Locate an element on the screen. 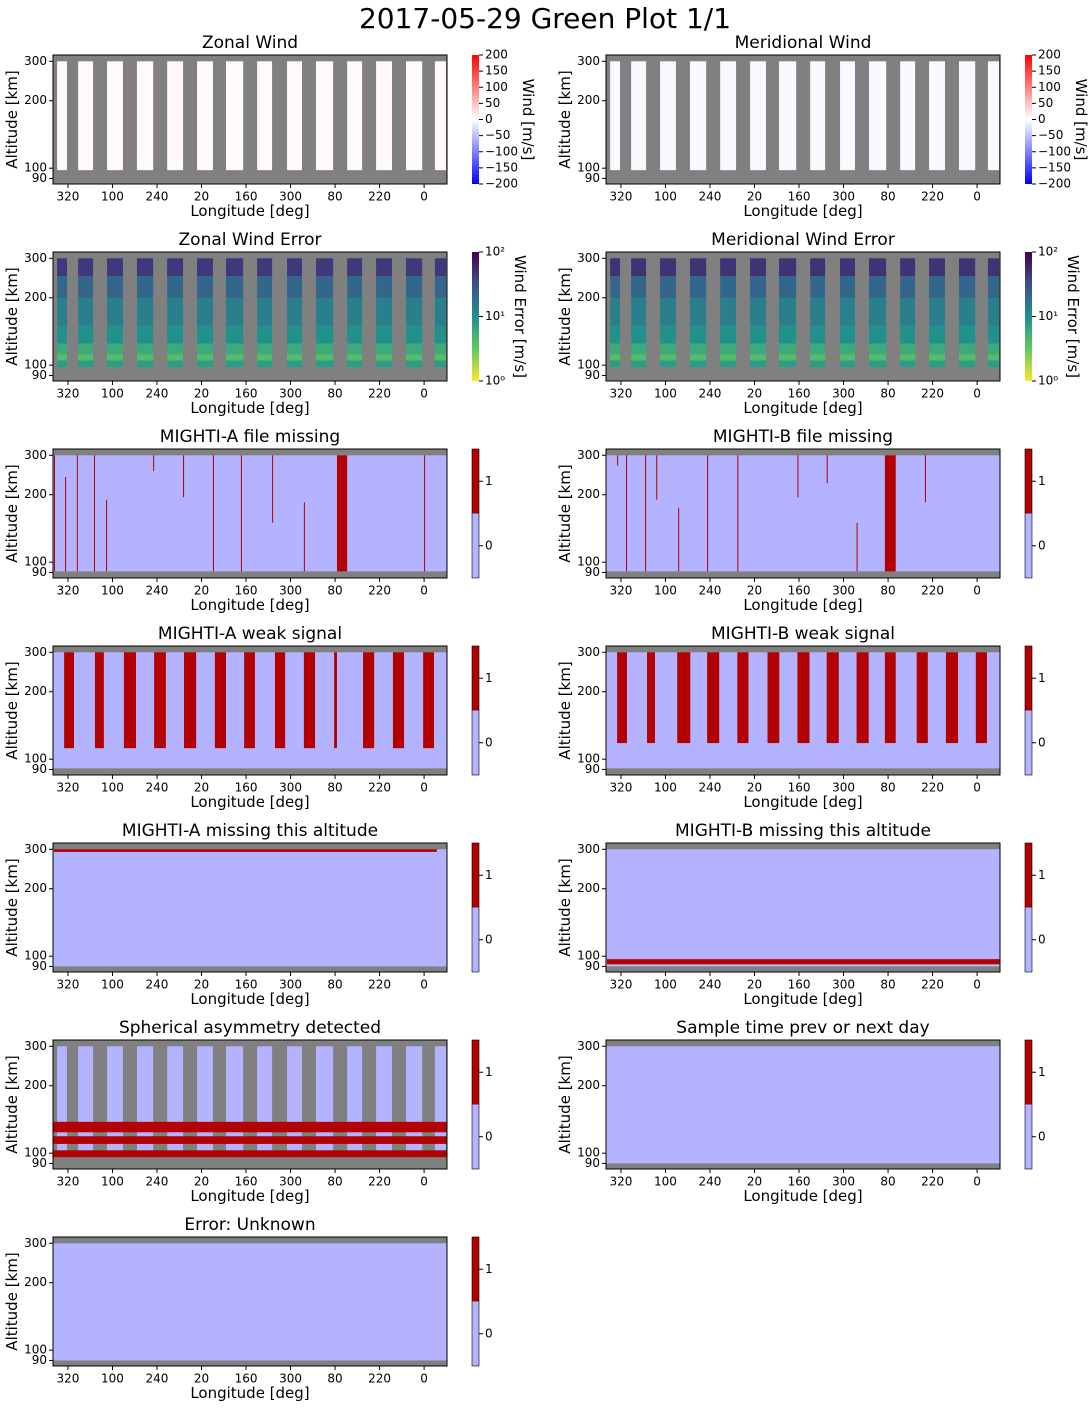  colorbar-tick-label: 10² is located at coordinates (1048, 252).